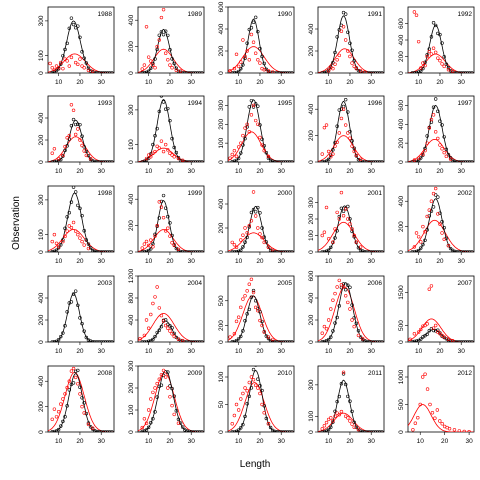 Image resolution: width=480 pixels, height=480 pixels. I want to click on y-tick-label: 100, so click(131, 409).